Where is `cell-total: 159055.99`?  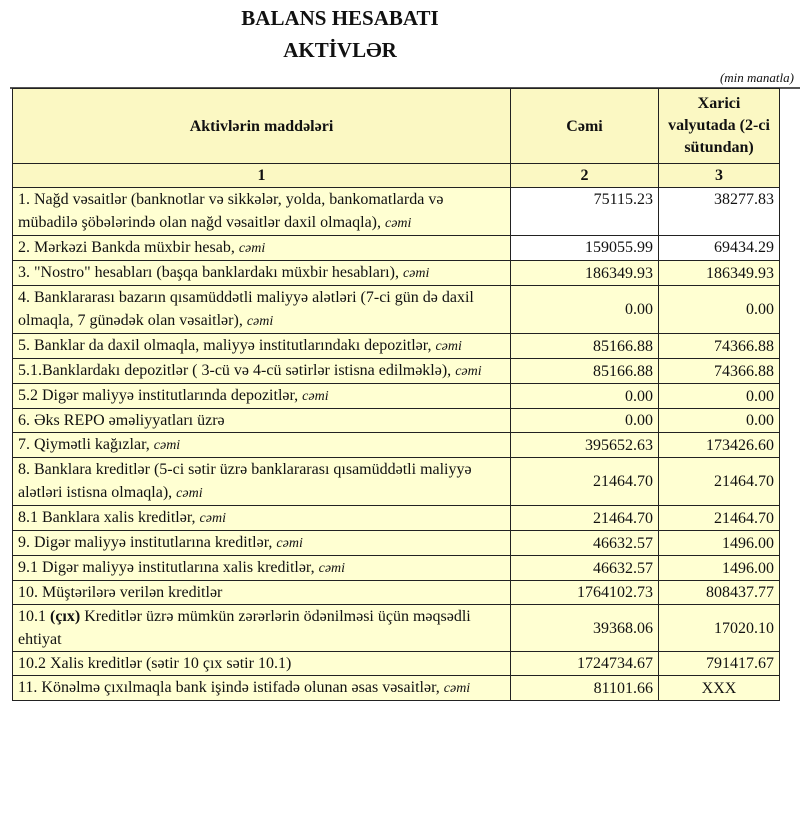
cell-total: 159055.99 is located at coordinates (584, 248).